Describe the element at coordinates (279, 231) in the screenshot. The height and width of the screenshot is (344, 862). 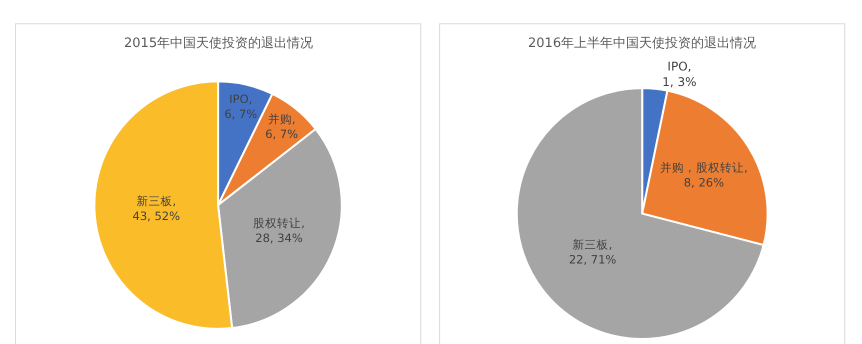
I see `slice-label: 股权转让, 28, 34%` at that location.